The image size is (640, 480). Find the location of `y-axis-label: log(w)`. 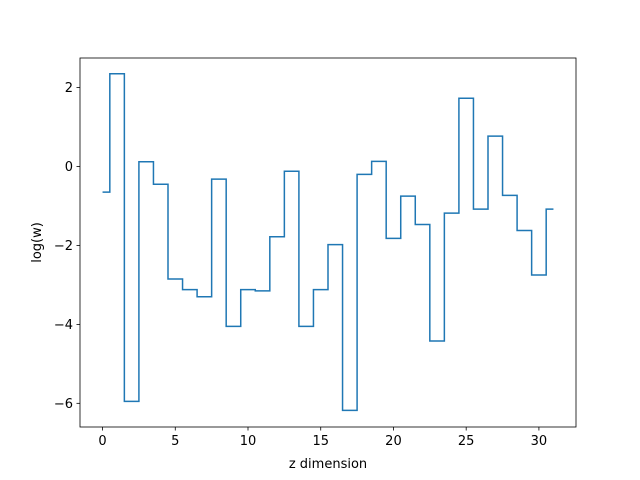

y-axis-label: log(w) is located at coordinates (37, 242).